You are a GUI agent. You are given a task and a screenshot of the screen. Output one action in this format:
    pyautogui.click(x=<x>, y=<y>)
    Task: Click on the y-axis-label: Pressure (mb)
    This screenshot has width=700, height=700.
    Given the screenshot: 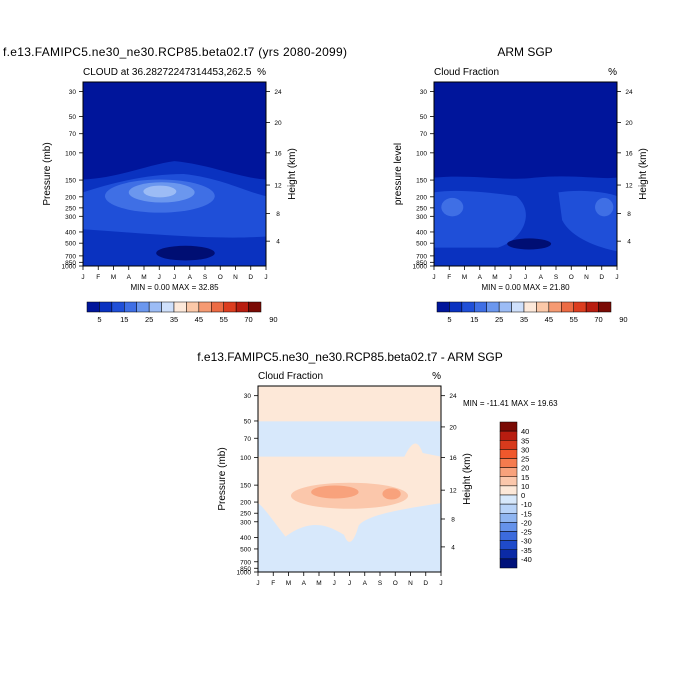 What is the action you would take?
    pyautogui.click(x=222, y=478)
    